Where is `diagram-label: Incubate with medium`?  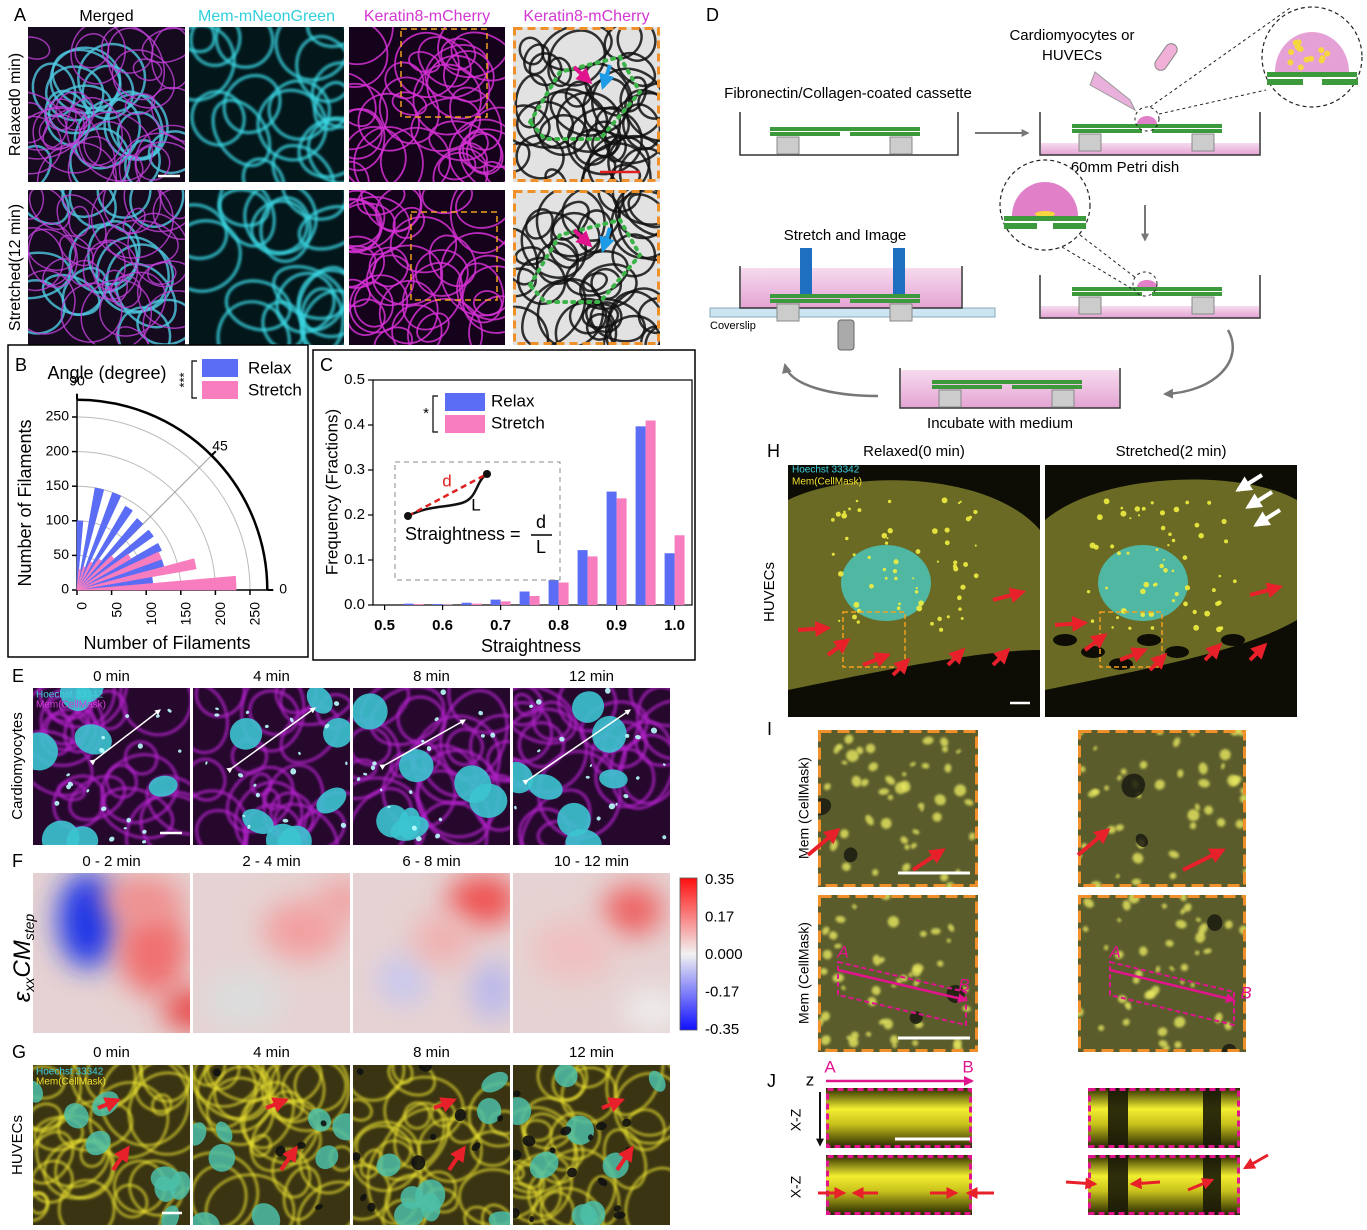 diagram-label: Incubate with medium is located at coordinates (1000, 423).